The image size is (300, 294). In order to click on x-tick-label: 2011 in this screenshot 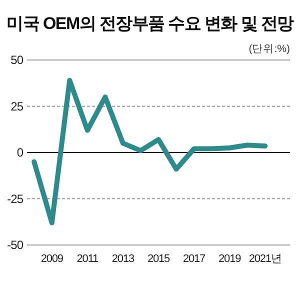, I will do `click(87, 259)`.